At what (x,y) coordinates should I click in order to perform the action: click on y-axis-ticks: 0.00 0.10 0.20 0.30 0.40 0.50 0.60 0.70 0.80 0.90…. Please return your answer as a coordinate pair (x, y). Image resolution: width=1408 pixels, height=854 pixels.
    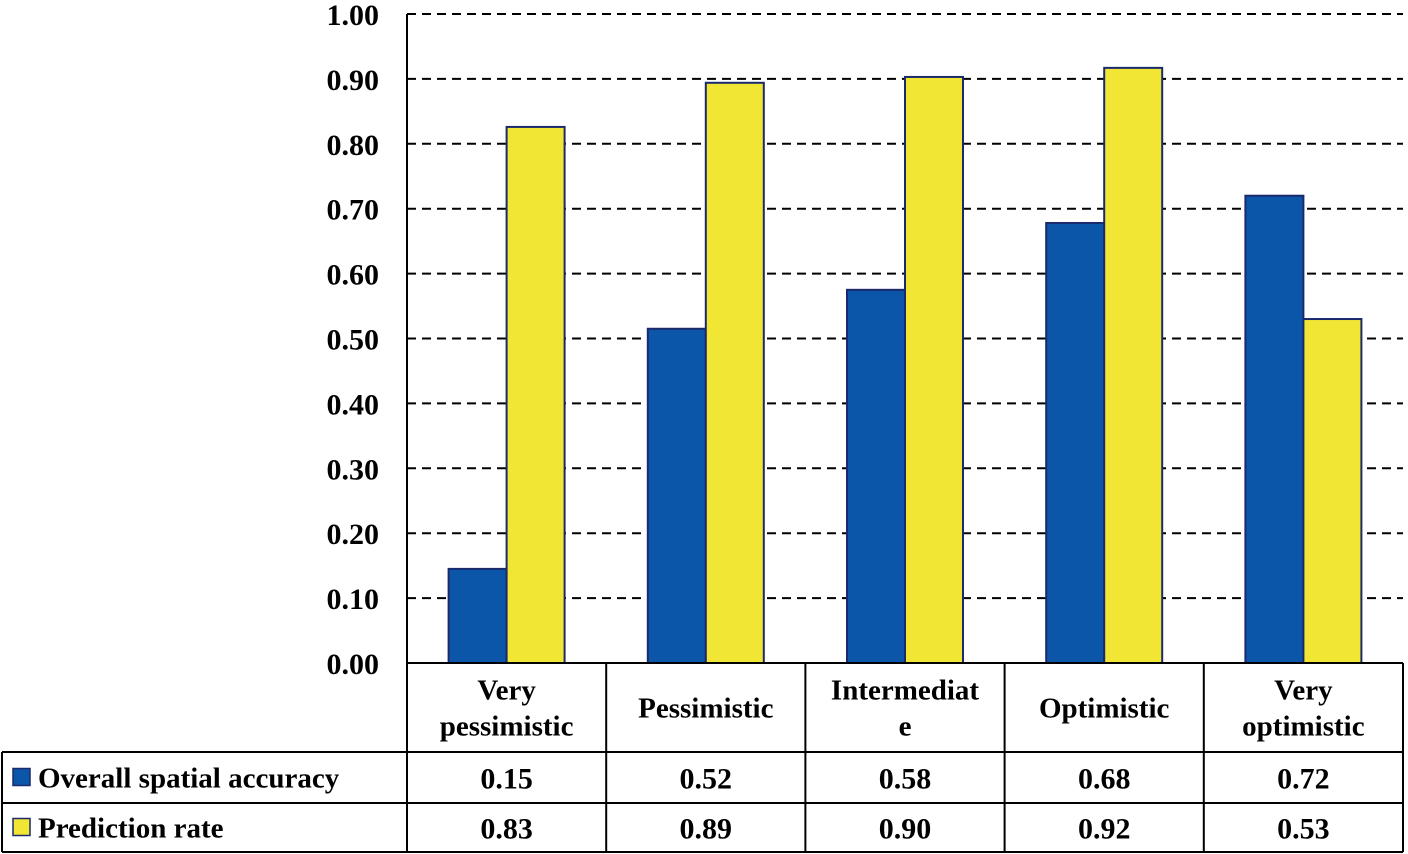
    Looking at the image, I should click on (353, 340).